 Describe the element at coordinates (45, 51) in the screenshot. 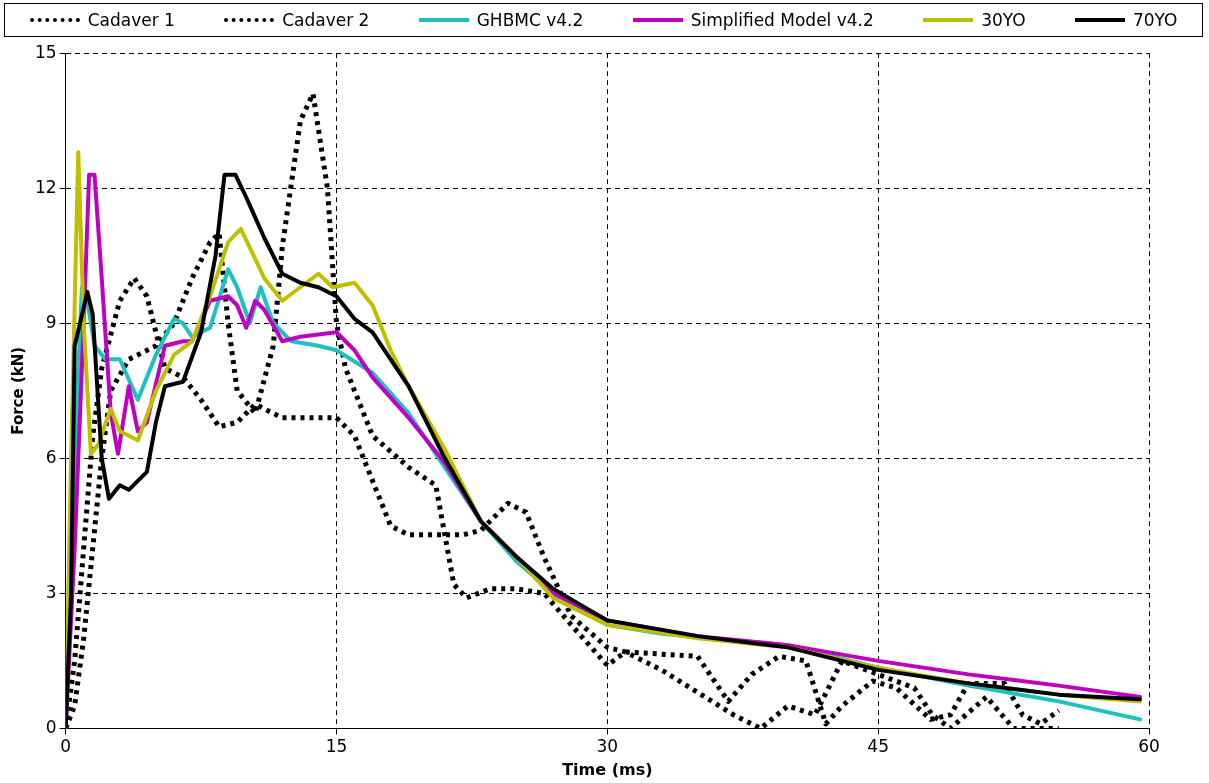

I see `y-tick-label: 15` at that location.